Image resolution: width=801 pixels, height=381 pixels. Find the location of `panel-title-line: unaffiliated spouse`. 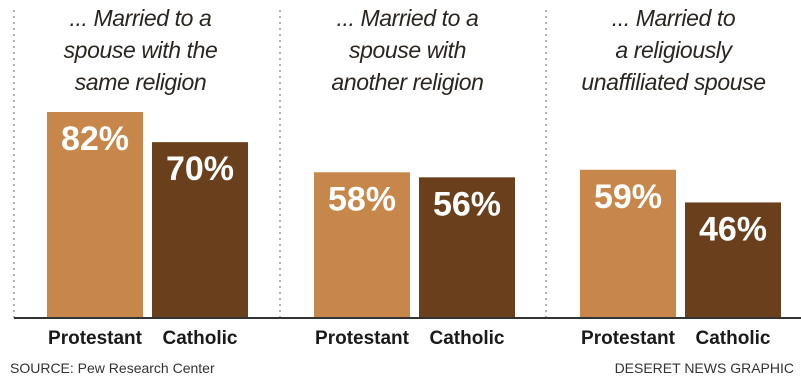

panel-title-line: unaffiliated spouse is located at coordinates (673, 82).